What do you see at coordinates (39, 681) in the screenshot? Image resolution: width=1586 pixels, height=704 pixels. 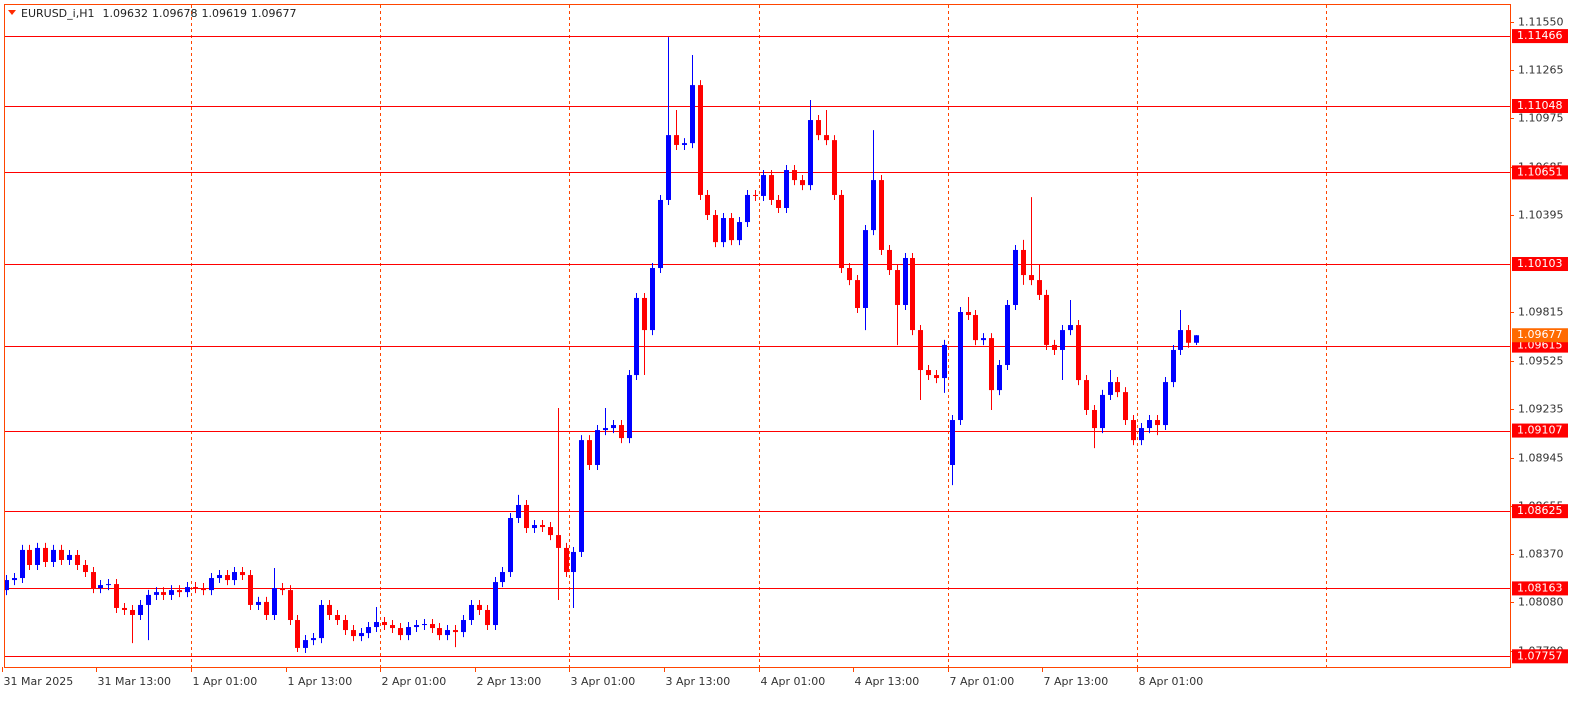 I see `x-tick-label: 31 Mar 2025` at bounding box center [39, 681].